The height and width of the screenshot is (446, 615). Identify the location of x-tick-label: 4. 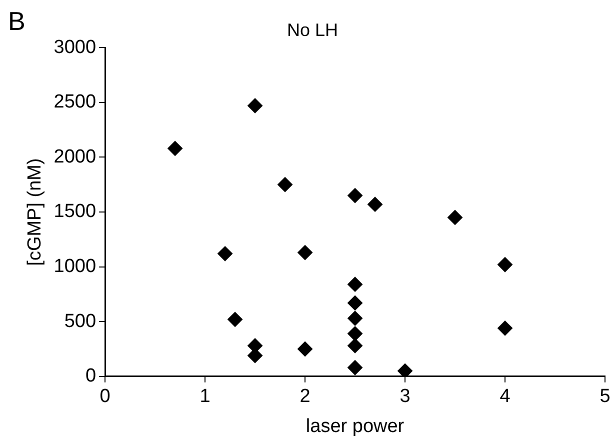
(505, 397).